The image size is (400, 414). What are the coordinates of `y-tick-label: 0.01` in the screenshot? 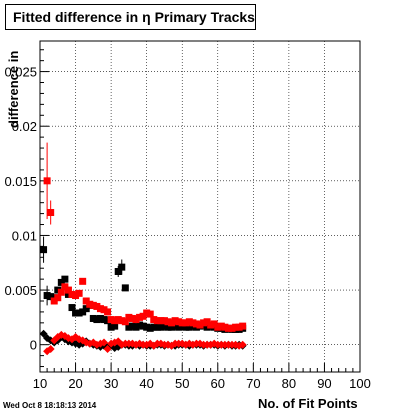 It's located at (24, 235).